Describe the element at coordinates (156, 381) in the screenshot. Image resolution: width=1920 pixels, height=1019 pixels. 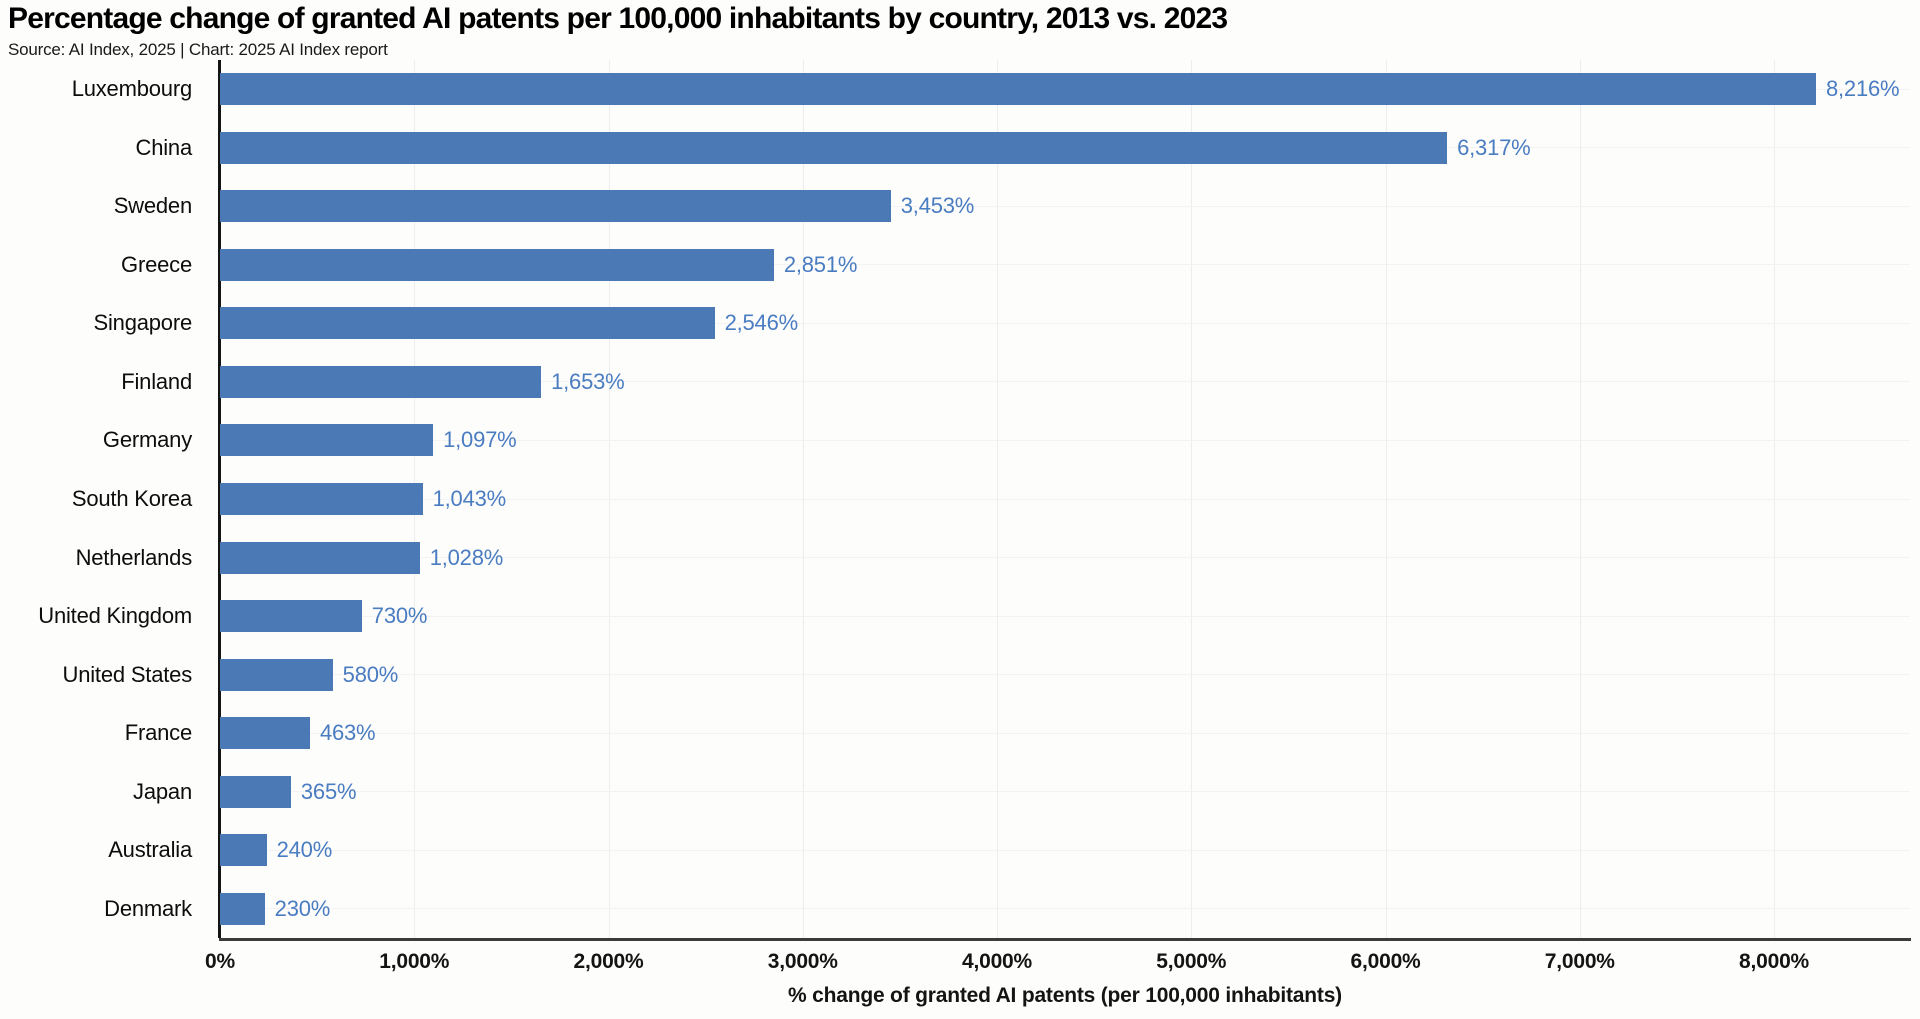
I see `category-label-finland: Finland` at that location.